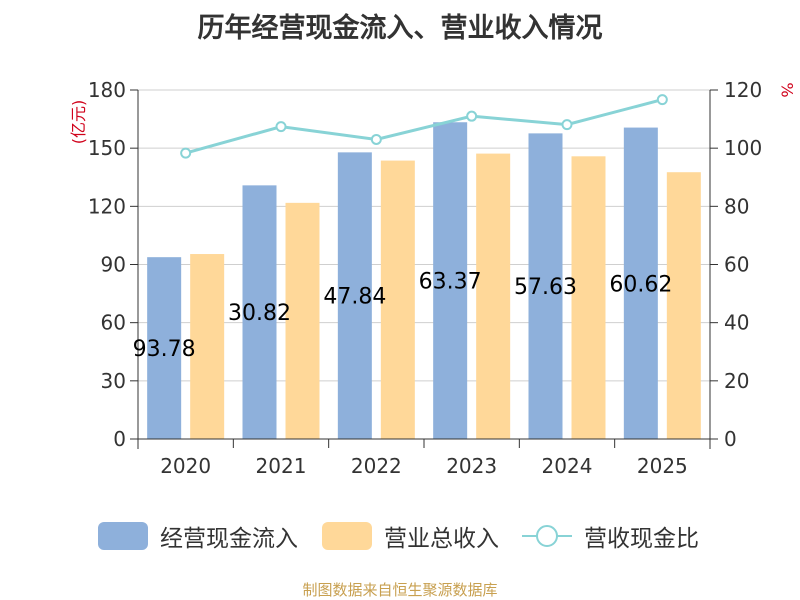 This screenshot has width=800, height=600. I want to click on ratio-line, so click(424, 126).